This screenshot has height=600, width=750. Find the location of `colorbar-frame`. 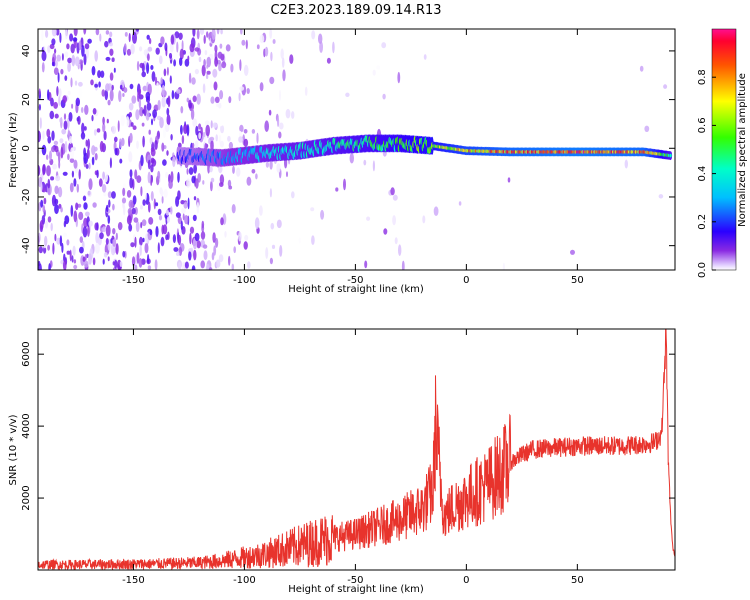

colorbar-frame is located at coordinates (724, 149).